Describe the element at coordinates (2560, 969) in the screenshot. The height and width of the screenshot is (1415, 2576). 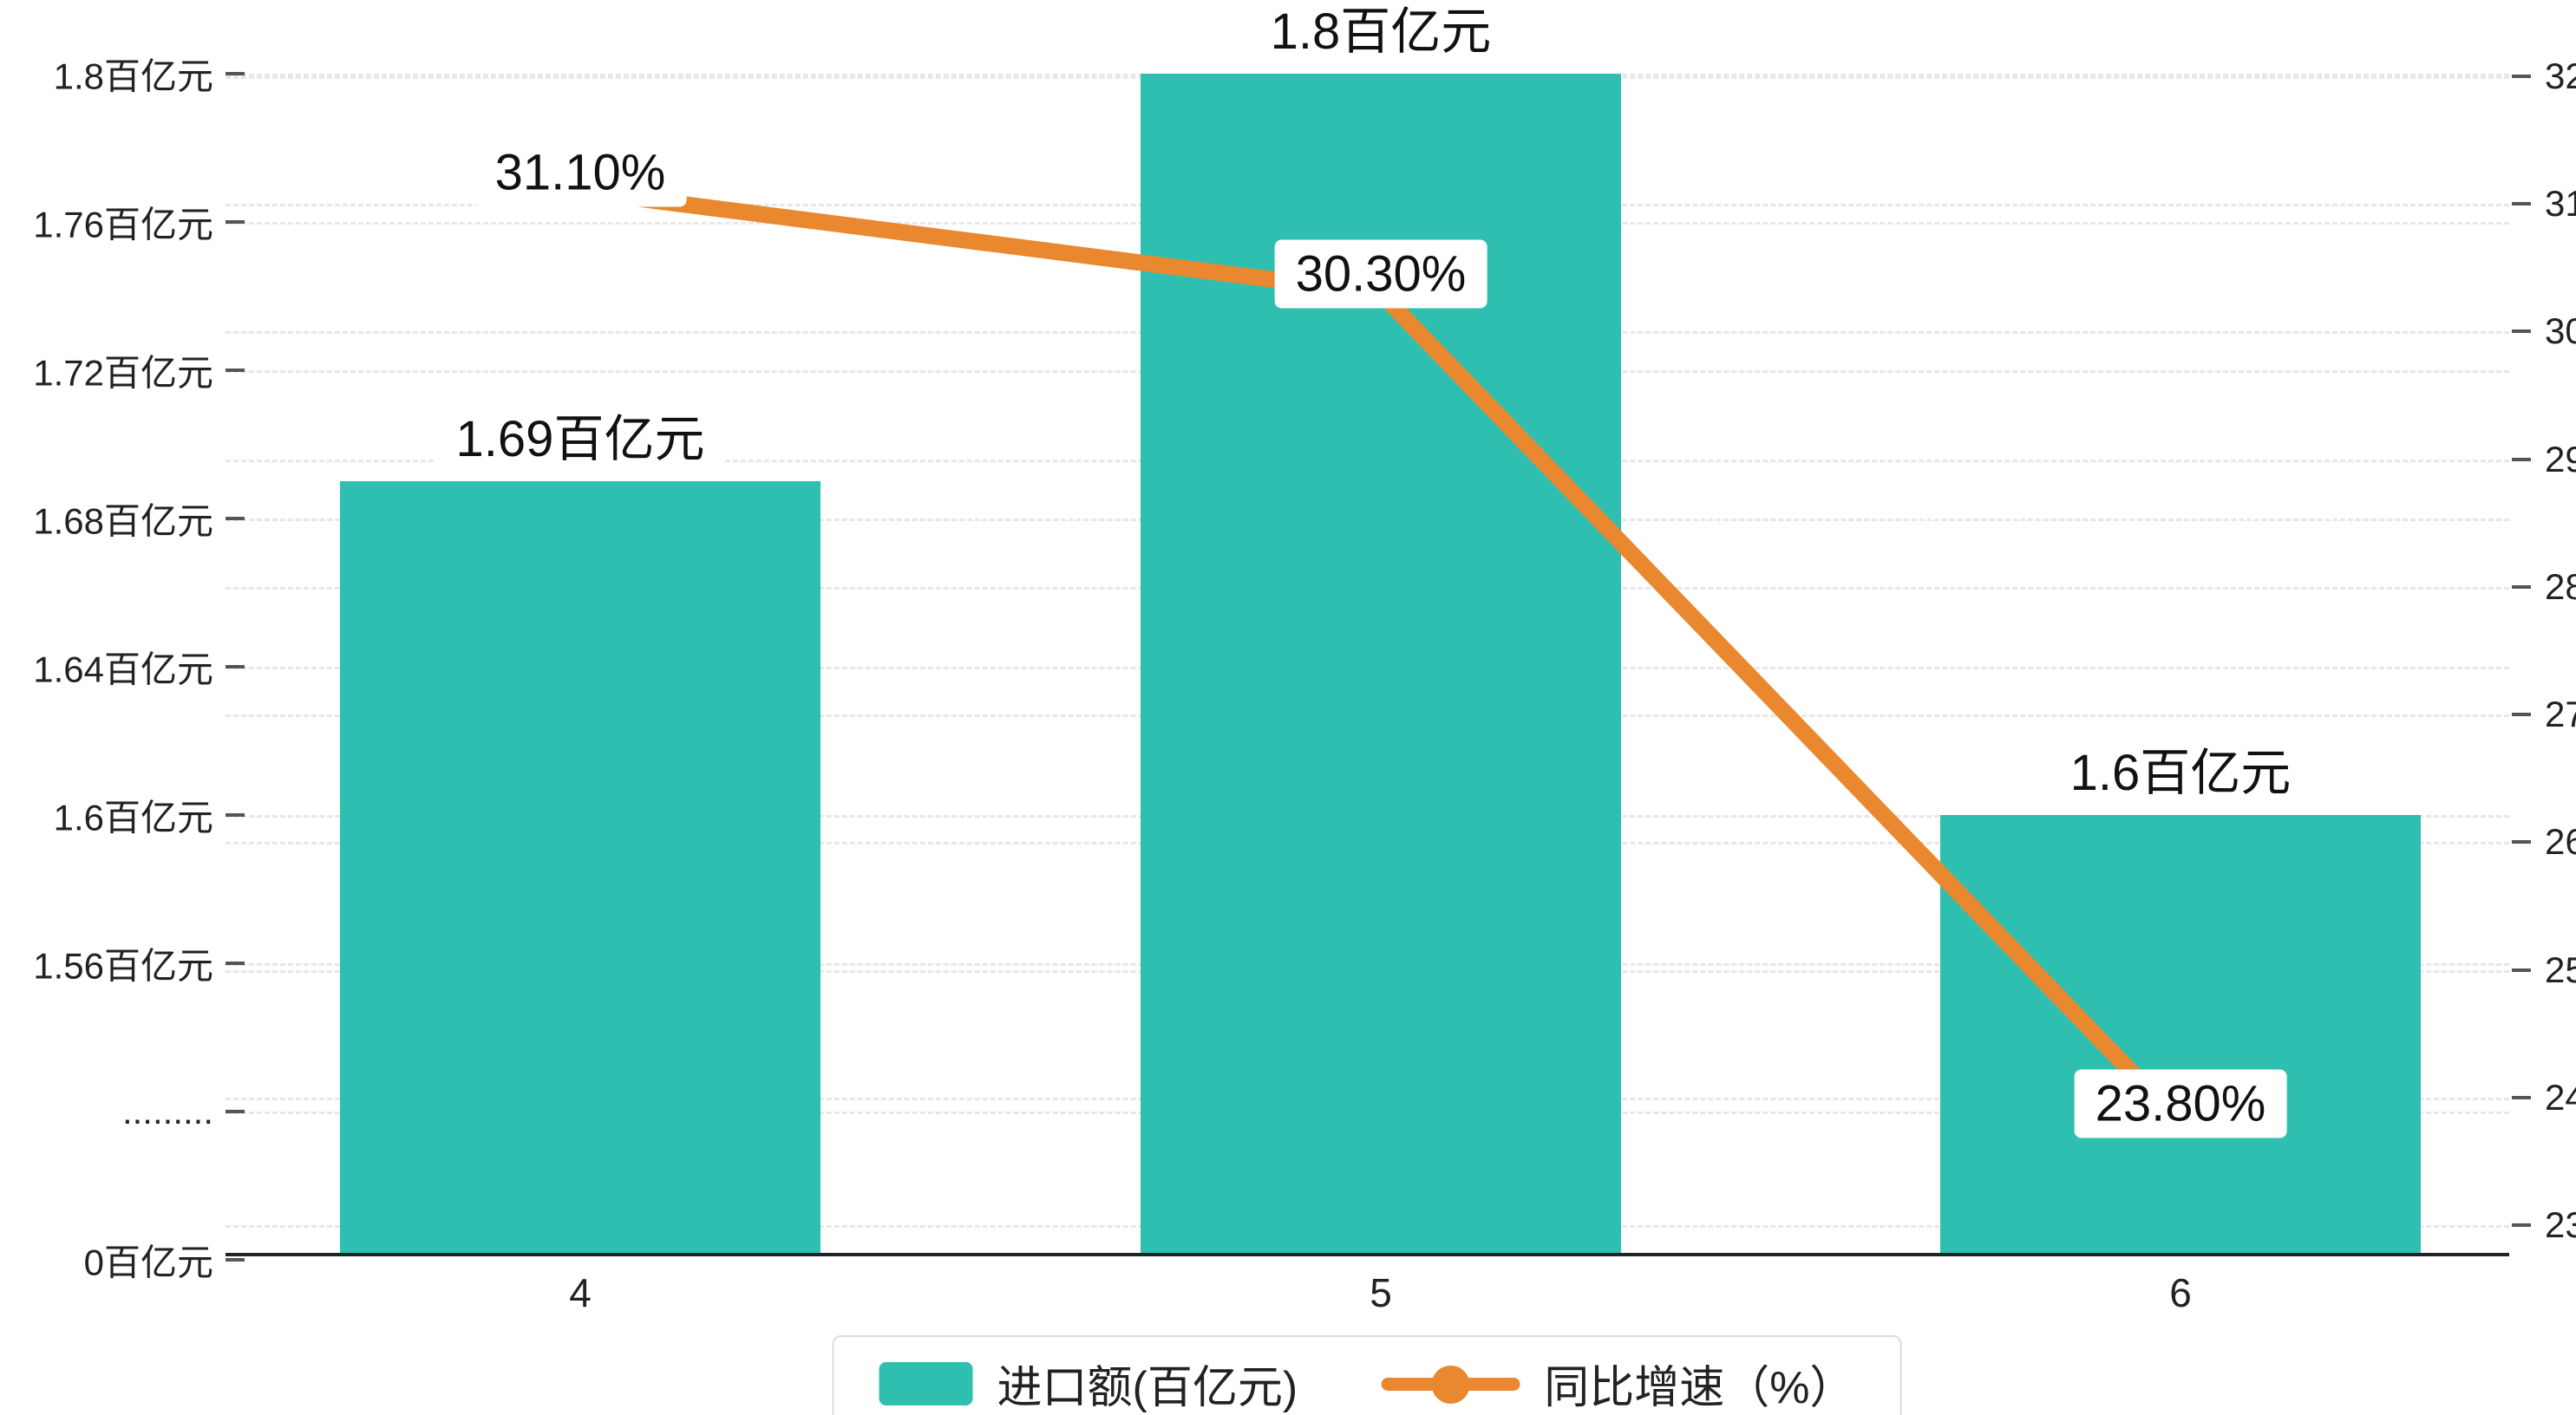
I see `y-axis-right-tick-label: 25` at that location.